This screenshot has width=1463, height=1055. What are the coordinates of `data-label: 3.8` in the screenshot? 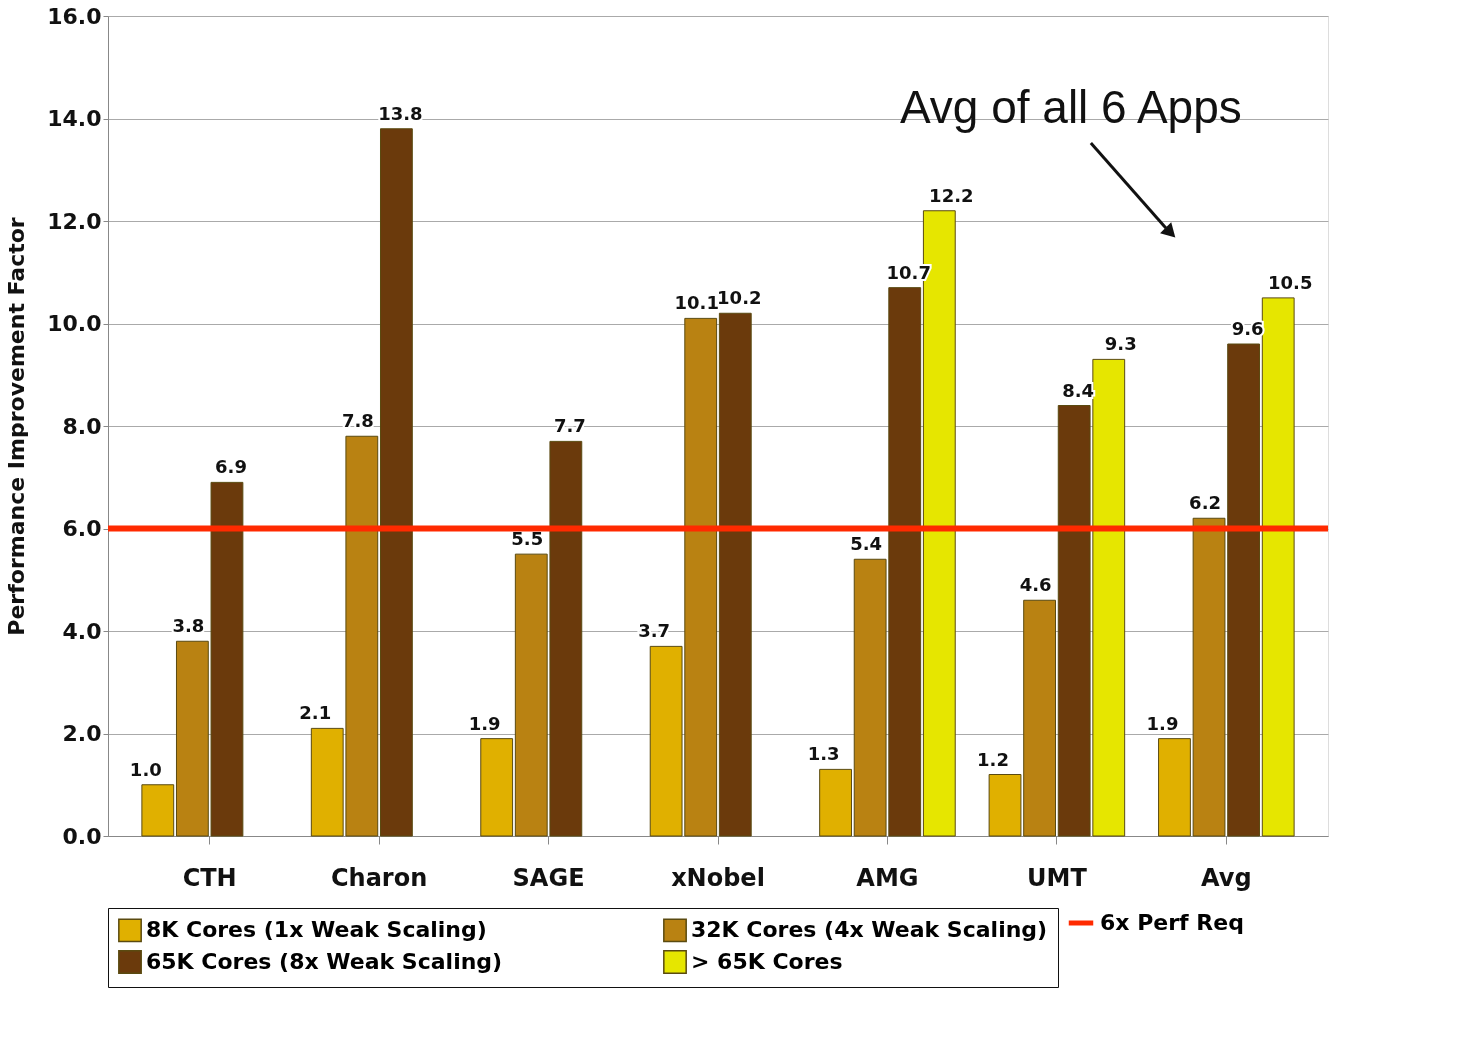 It's located at (188, 626).